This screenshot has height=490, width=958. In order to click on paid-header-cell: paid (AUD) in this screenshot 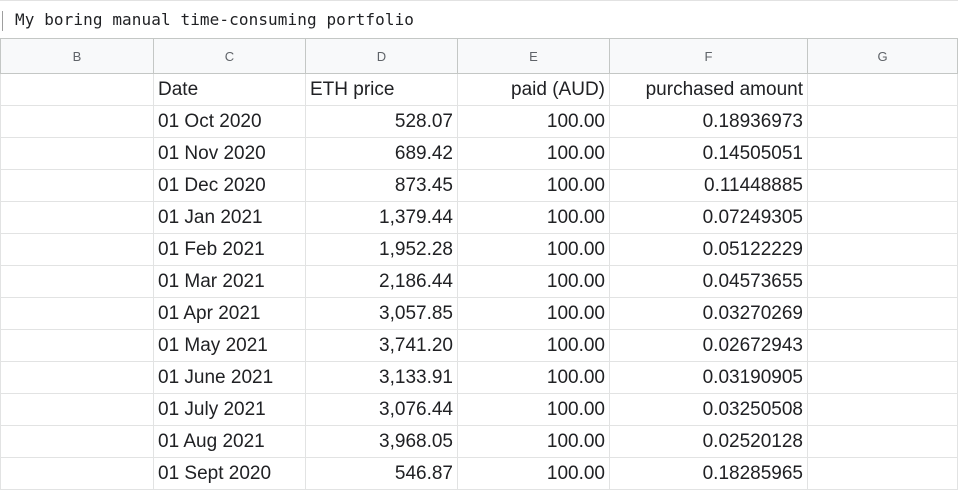, I will do `click(534, 90)`.